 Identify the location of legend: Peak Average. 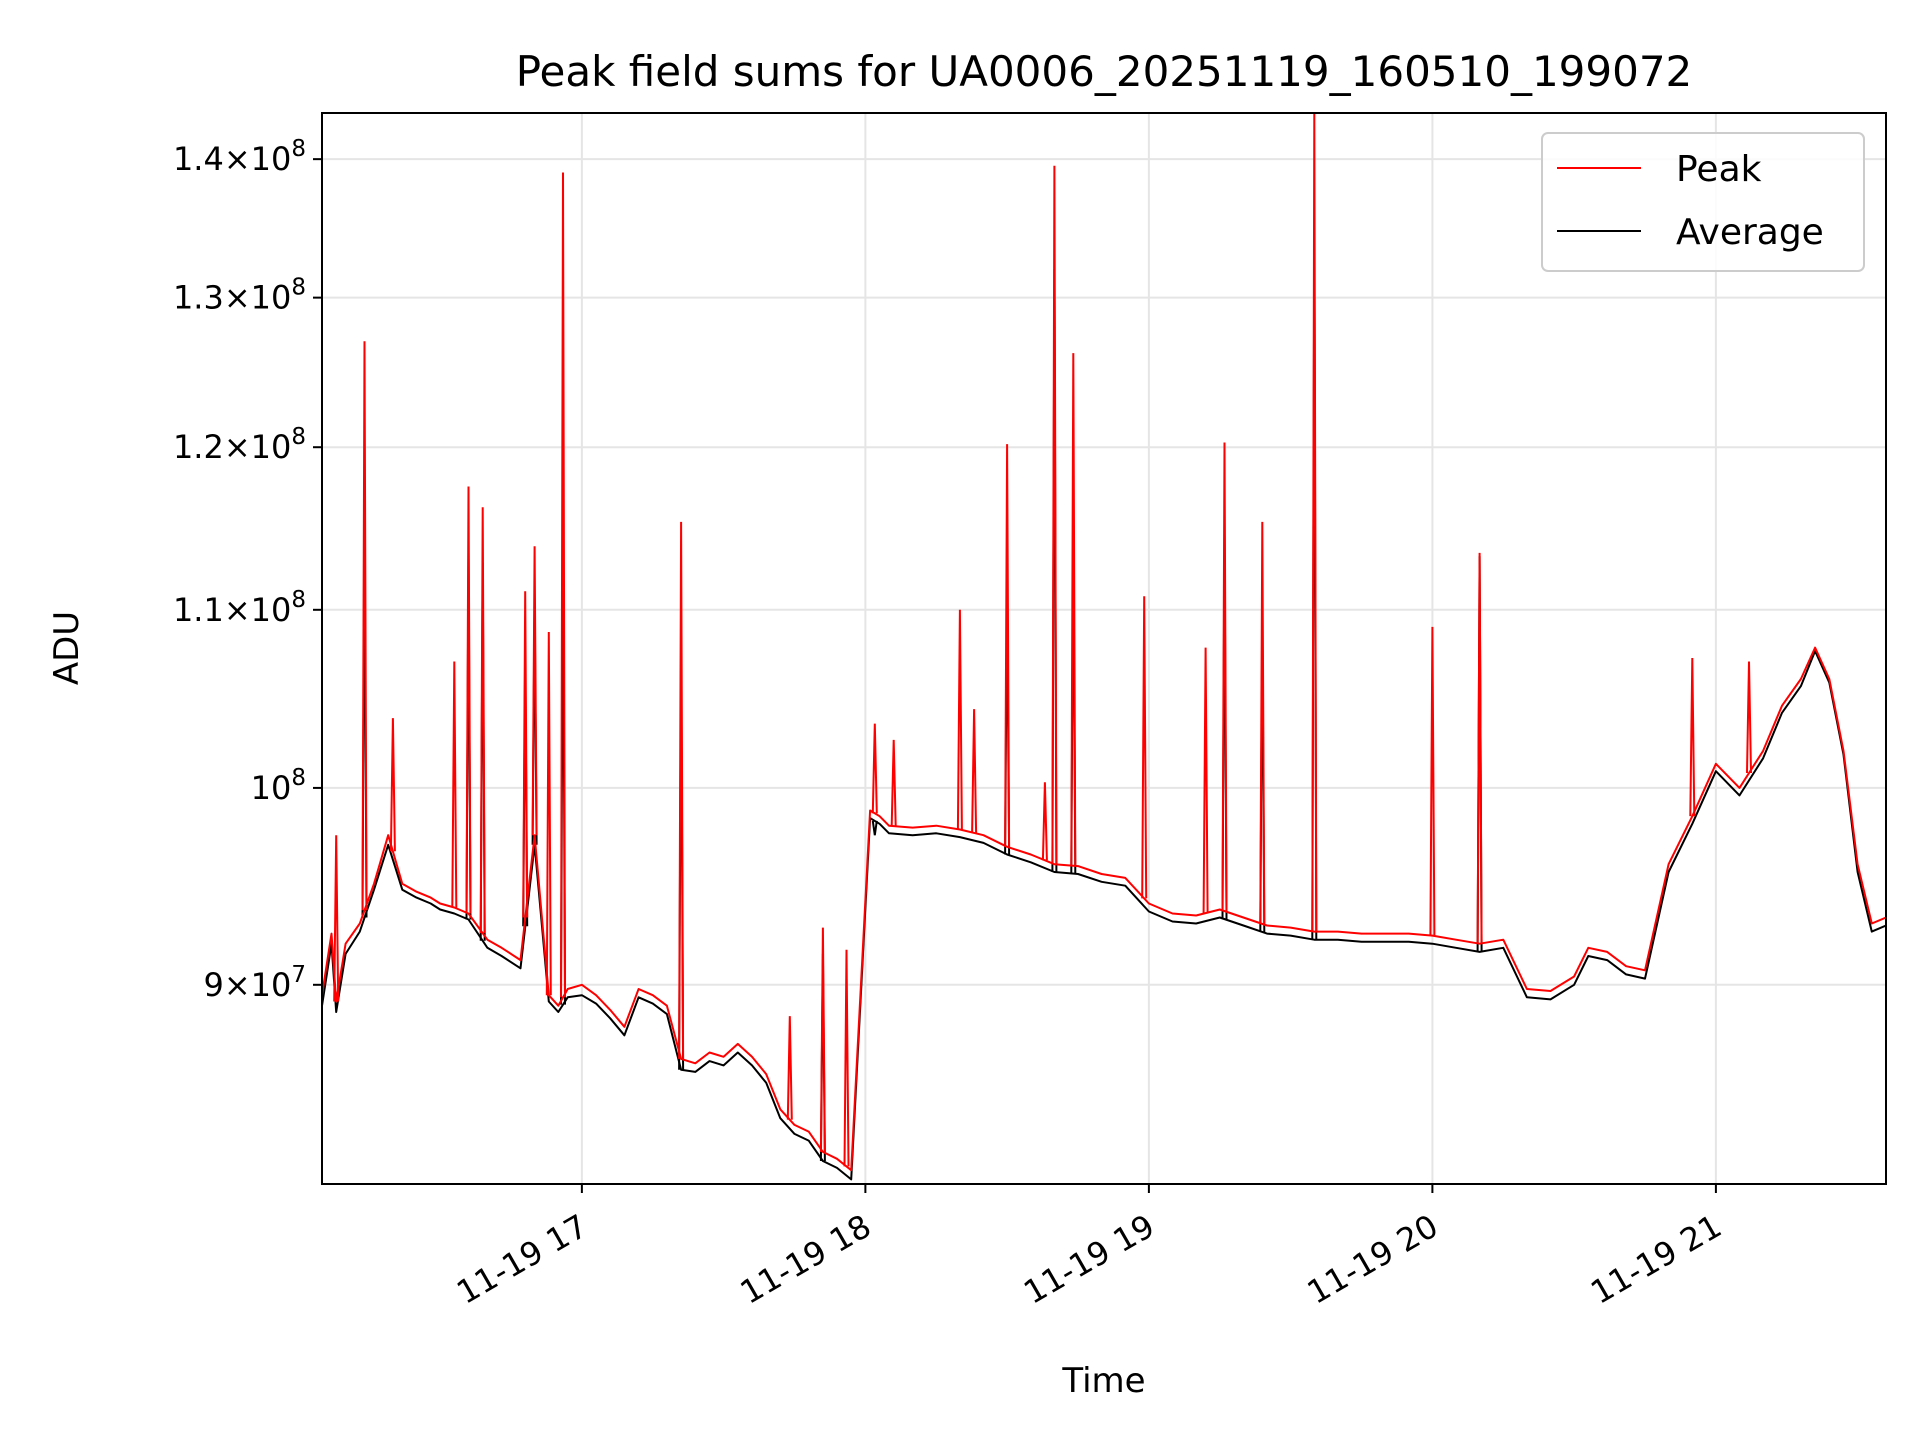
(1703, 202).